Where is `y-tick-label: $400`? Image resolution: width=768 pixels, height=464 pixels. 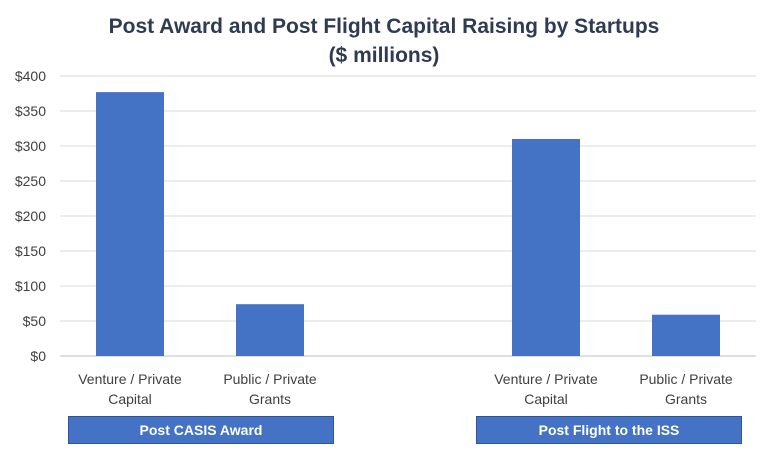 y-tick-label: $400 is located at coordinates (30, 76).